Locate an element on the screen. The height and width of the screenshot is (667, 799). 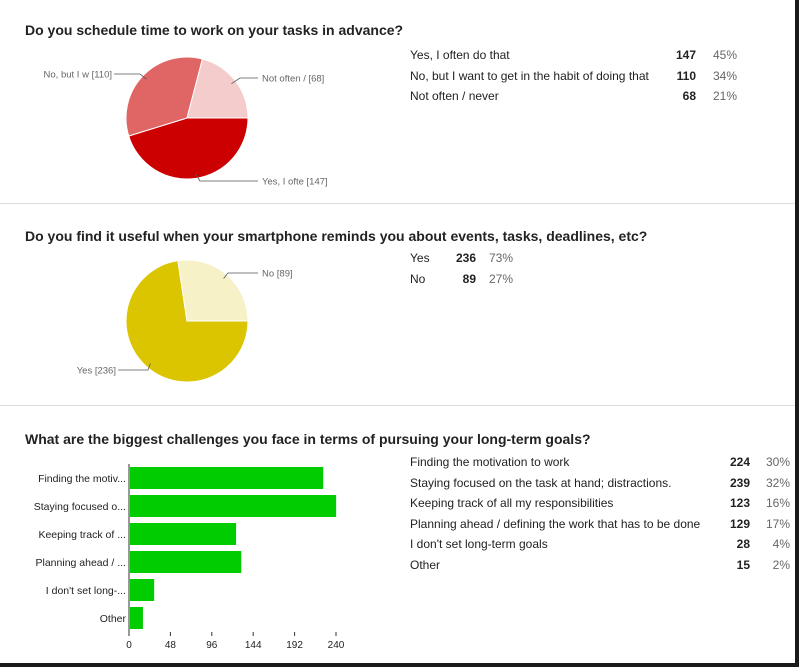
question-2-results-table: Yes 236 73% No 89 27% is located at coordinates (461, 268).